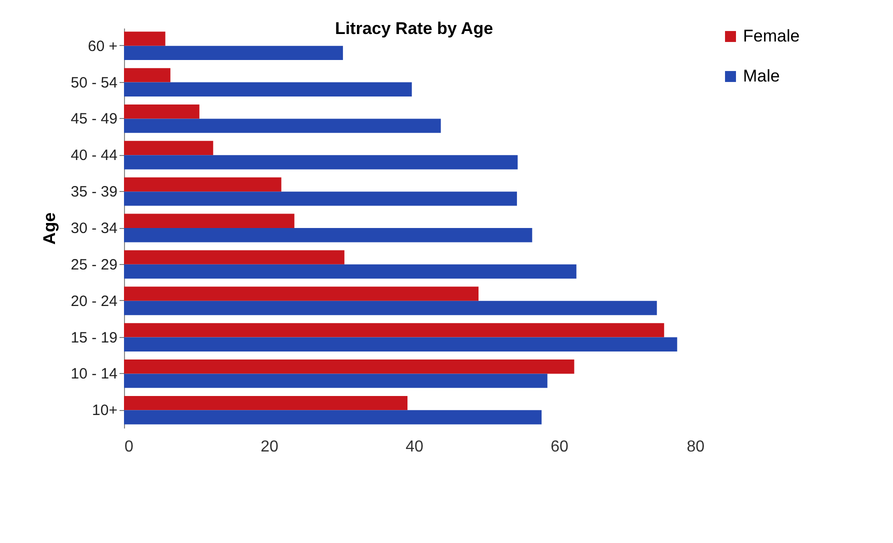  What do you see at coordinates (695, 447) in the screenshot?
I see `x-tick-label: 80` at bounding box center [695, 447].